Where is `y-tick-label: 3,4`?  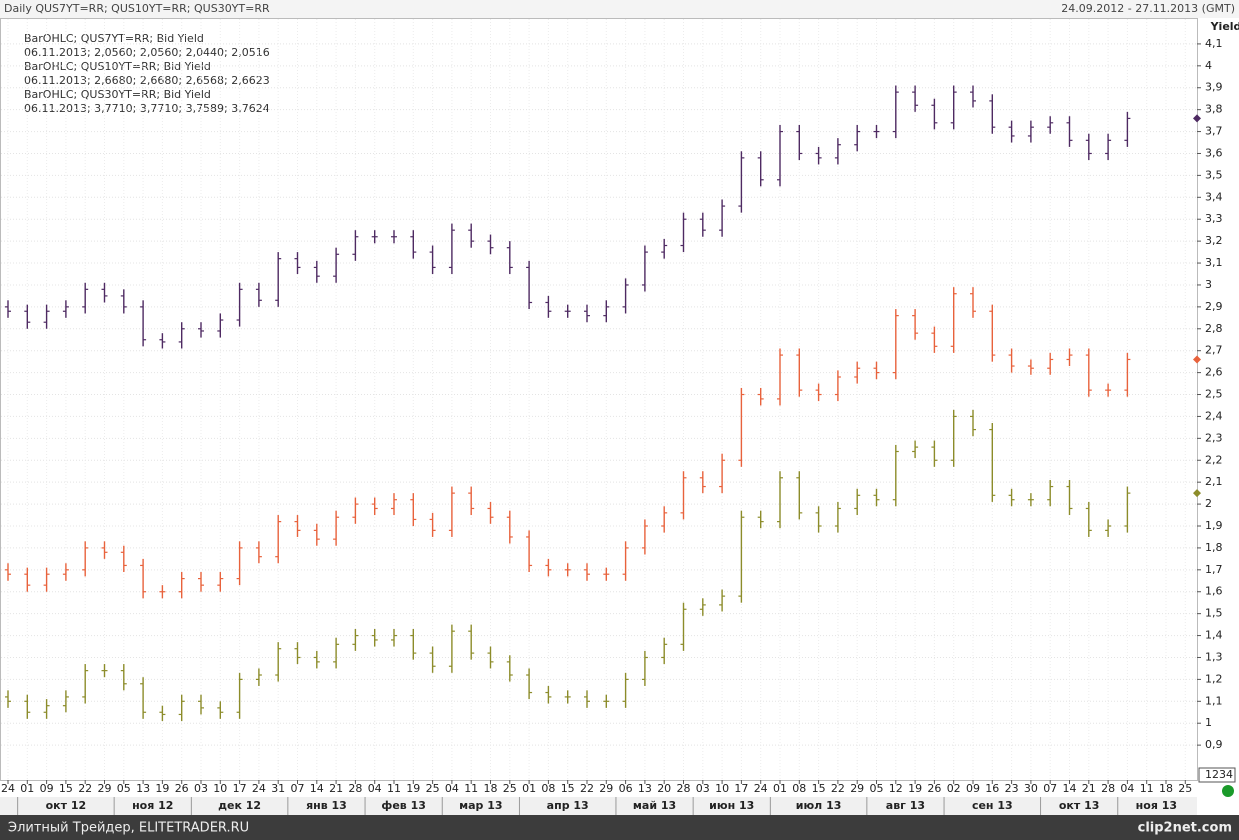
y-tick-label: 3,4 is located at coordinates (1214, 196).